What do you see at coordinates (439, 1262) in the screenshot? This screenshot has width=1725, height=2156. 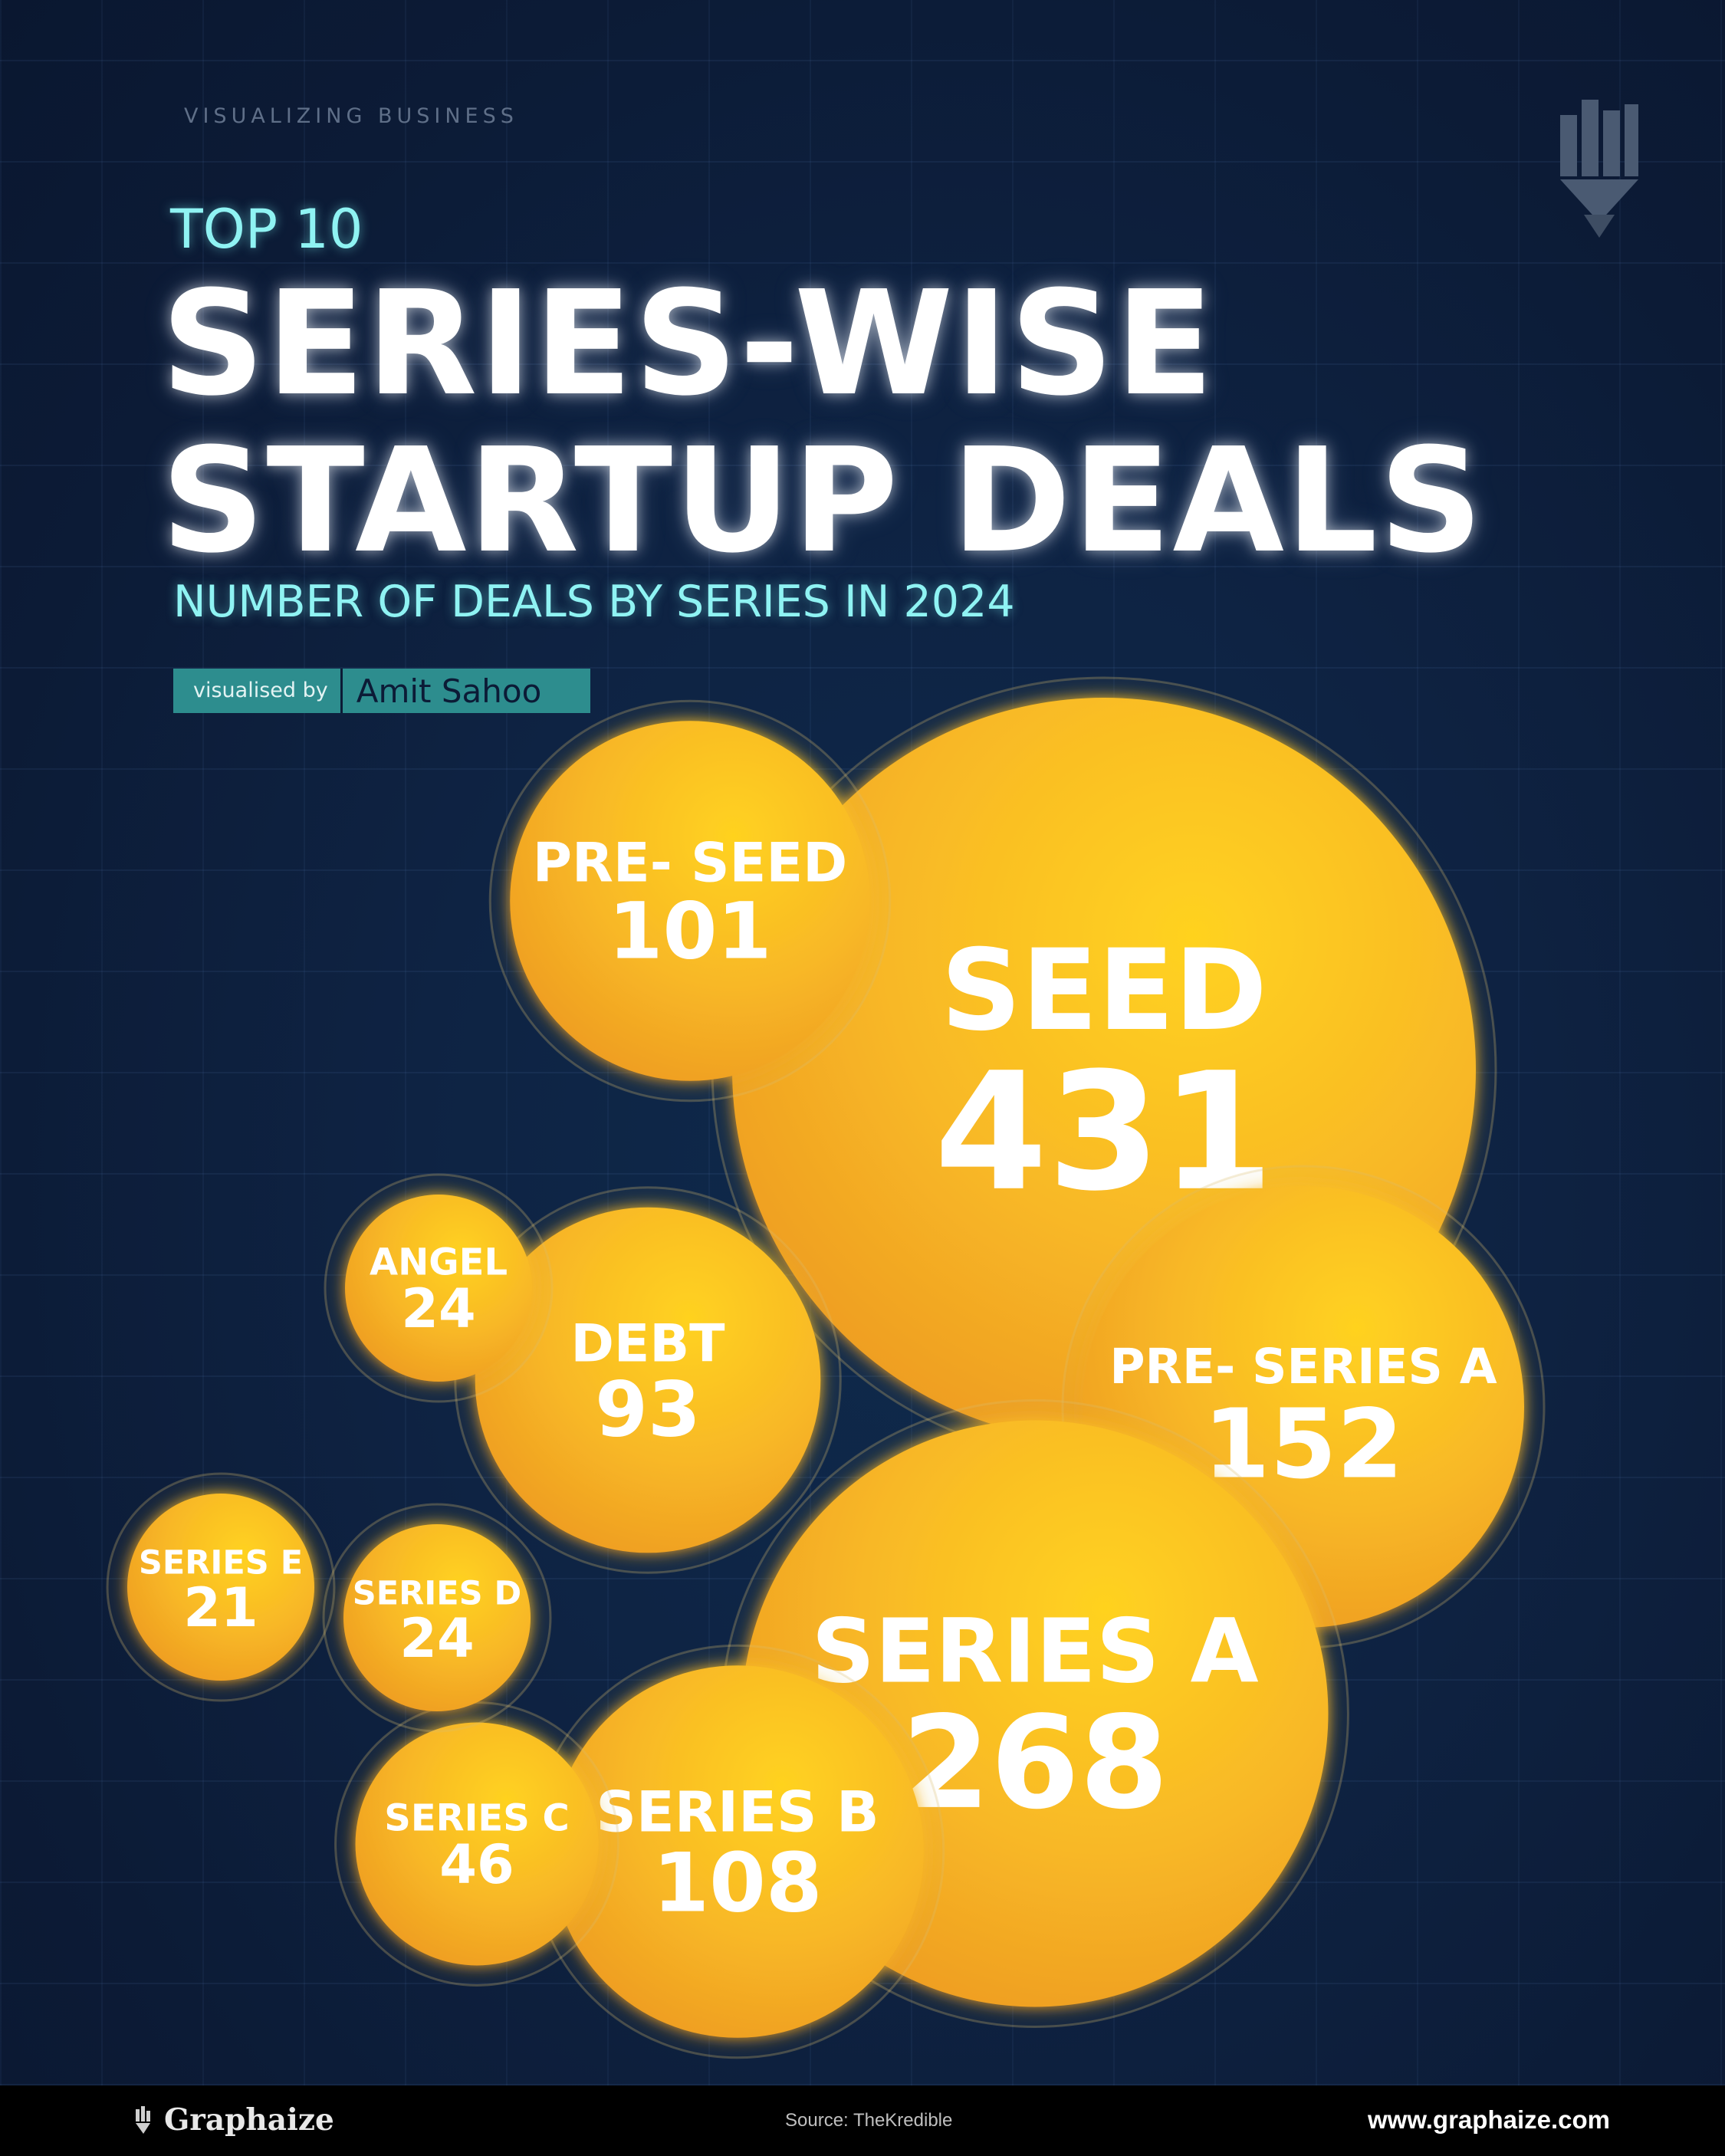 I see `bubble-category-label: ANGEL` at bounding box center [439, 1262].